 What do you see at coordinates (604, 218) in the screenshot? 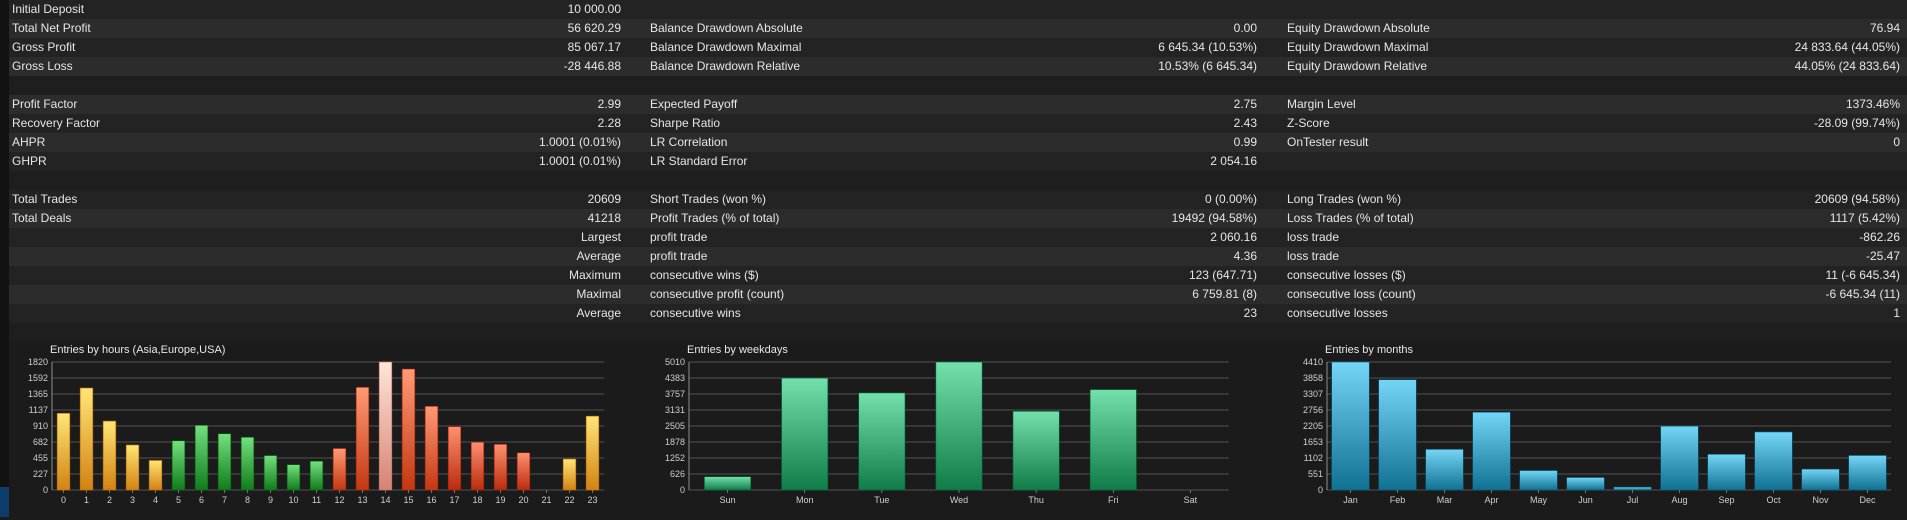
I see `metric-value: 41218` at bounding box center [604, 218].